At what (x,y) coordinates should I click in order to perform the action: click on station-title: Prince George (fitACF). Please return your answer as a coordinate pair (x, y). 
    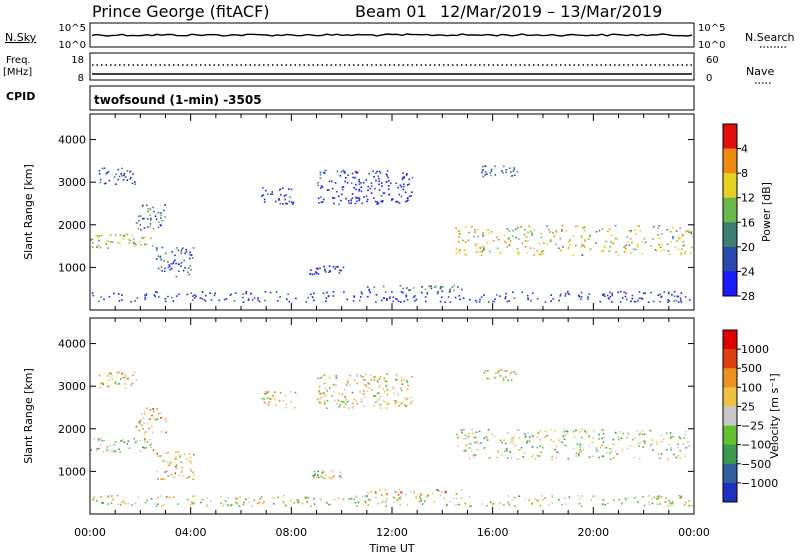
    Looking at the image, I should click on (181, 11).